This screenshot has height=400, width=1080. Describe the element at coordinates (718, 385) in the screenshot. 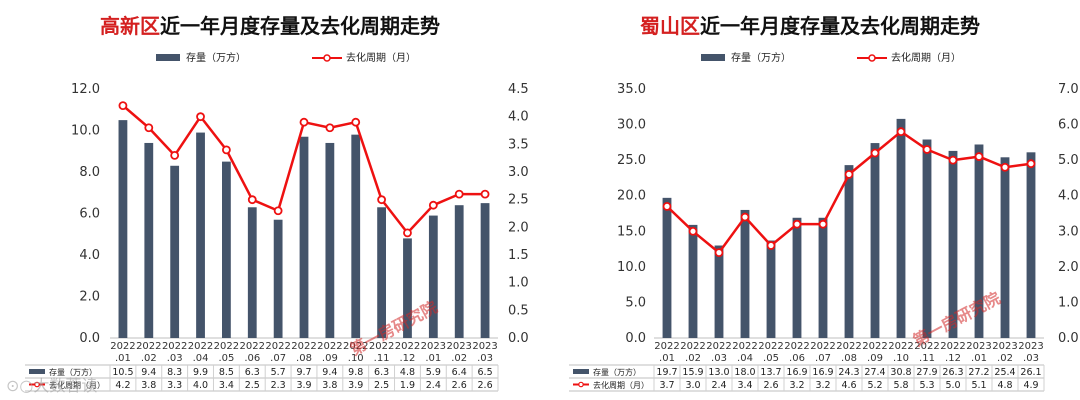

I see `data-label-line: 2.4` at that location.